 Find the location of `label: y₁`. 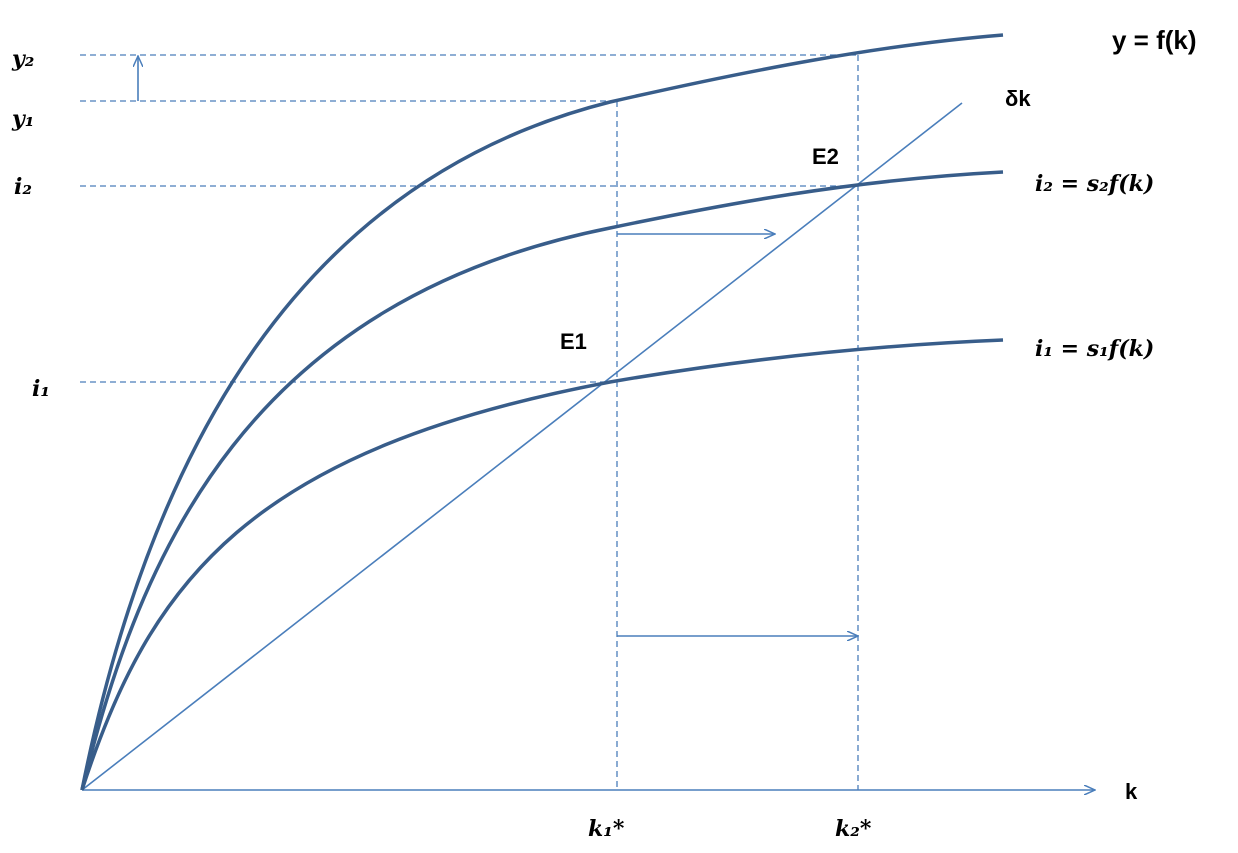

label: y₁ is located at coordinates (22, 119).